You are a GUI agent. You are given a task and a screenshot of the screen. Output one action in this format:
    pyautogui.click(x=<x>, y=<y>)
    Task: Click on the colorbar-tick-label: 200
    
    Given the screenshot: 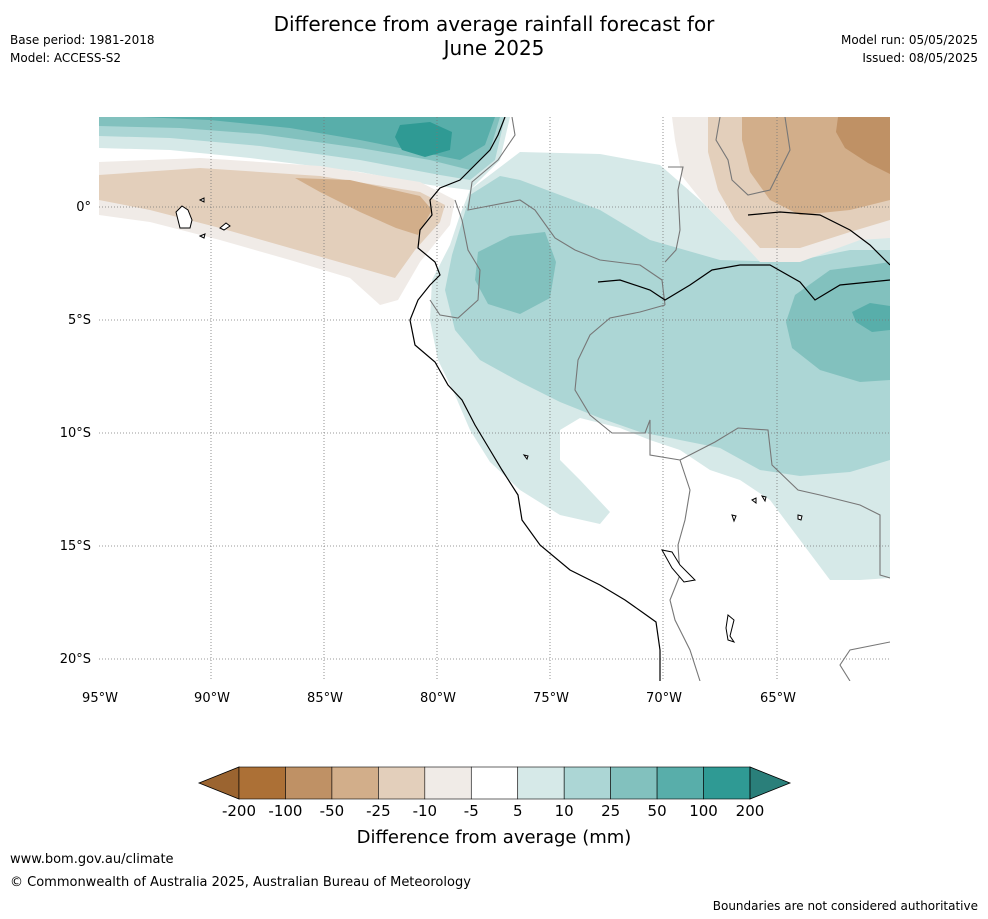 What is the action you would take?
    pyautogui.click(x=750, y=811)
    